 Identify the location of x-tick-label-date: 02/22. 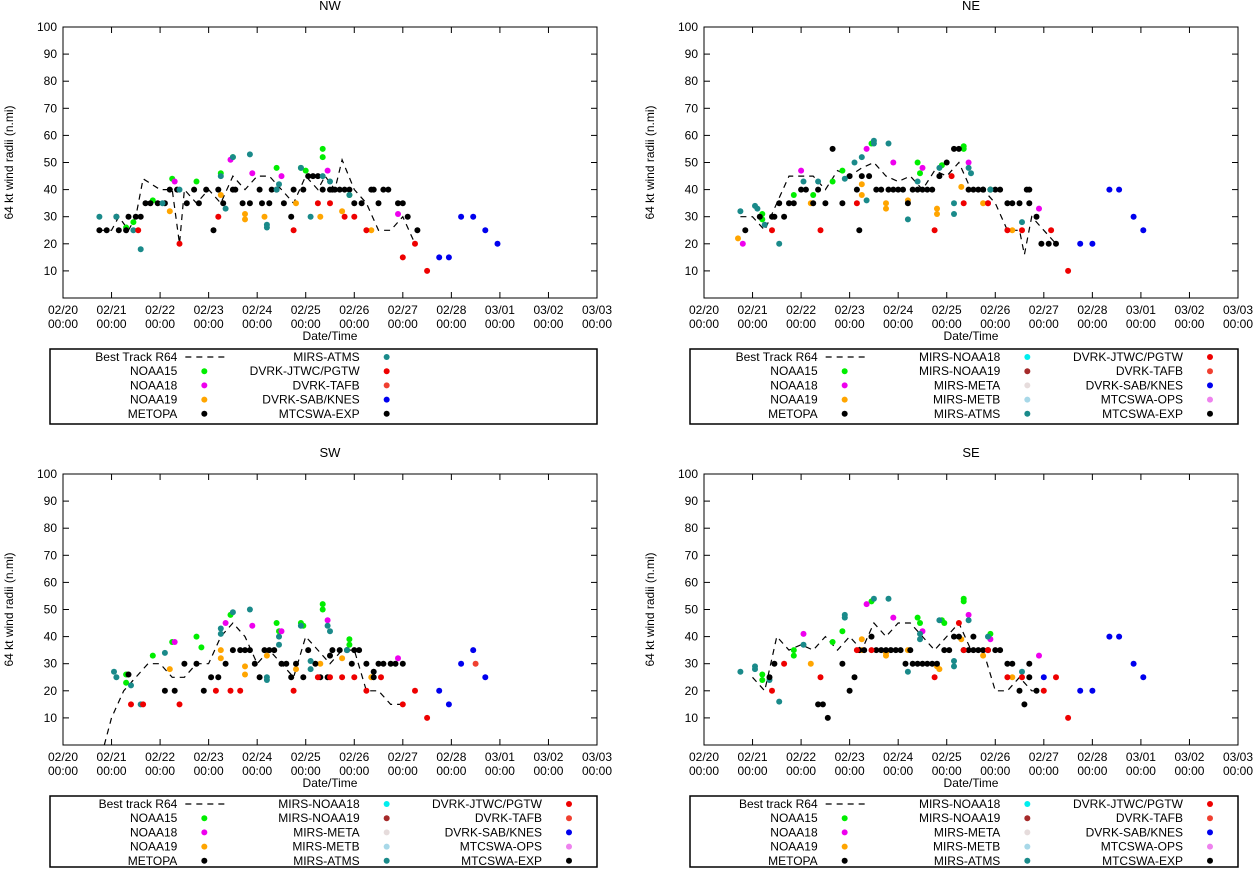
(801, 757).